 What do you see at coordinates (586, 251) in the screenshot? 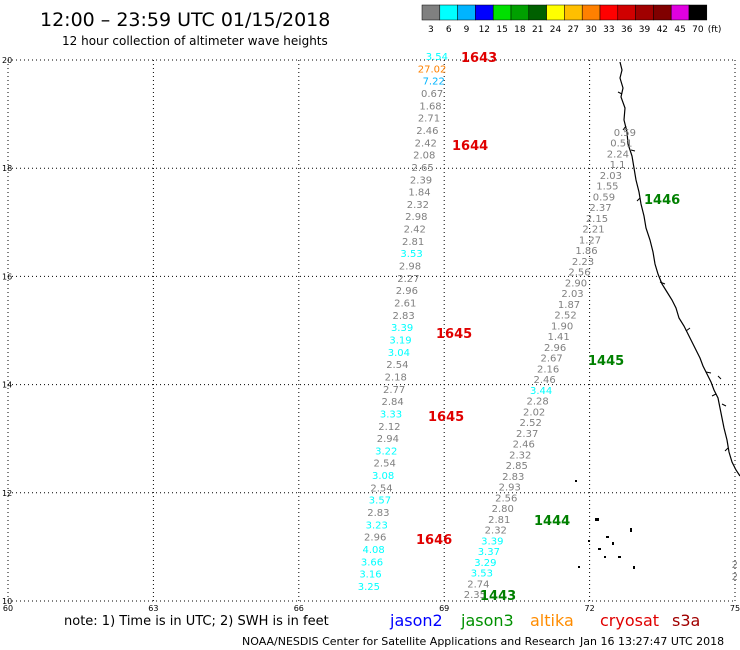
I see `wave-height-value: 1.86` at bounding box center [586, 251].